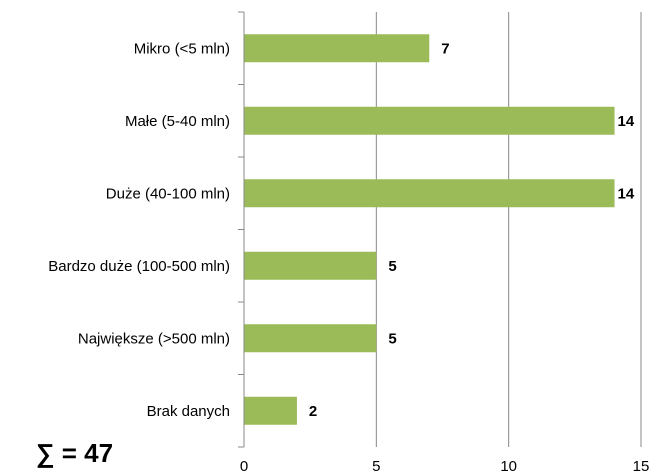 This screenshot has width=650, height=475. What do you see at coordinates (182, 48) in the screenshot?
I see `category-label: Mikro (<5 mln)` at bounding box center [182, 48].